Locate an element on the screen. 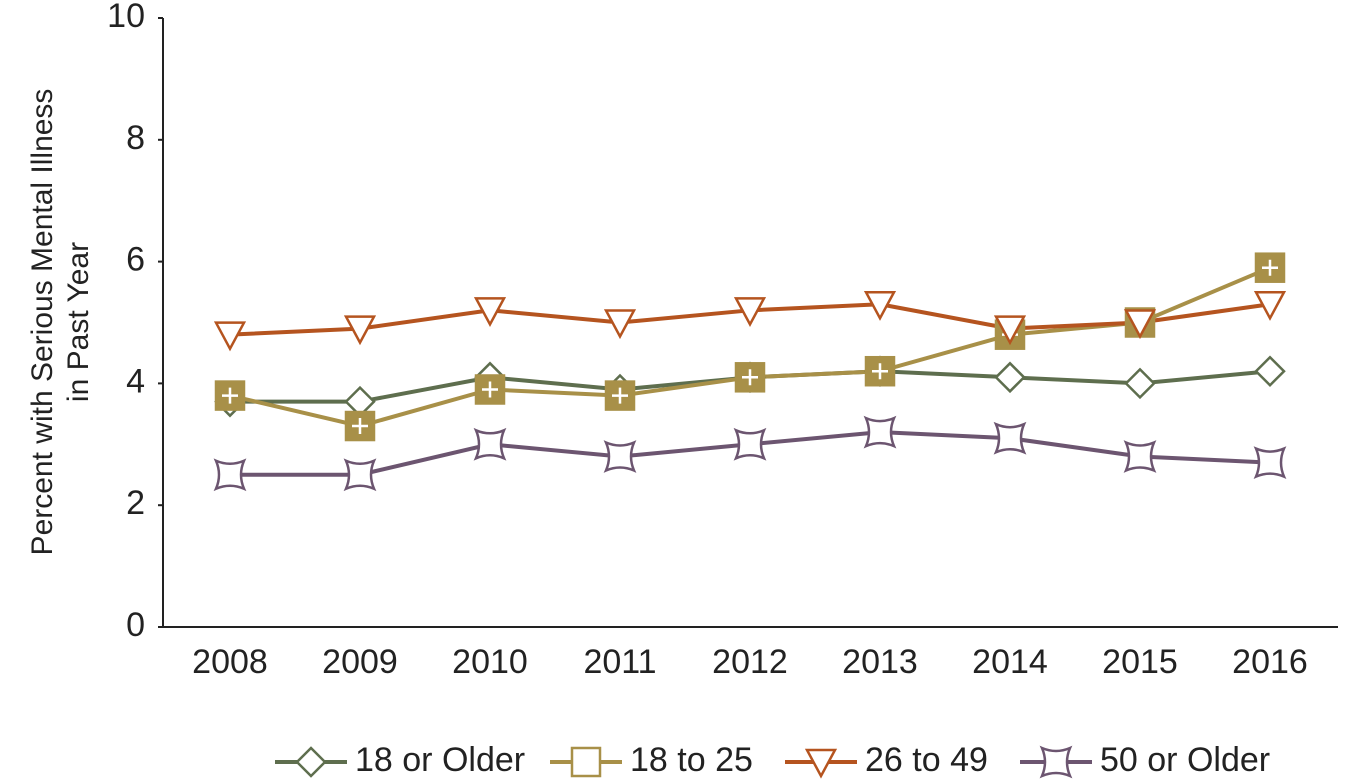 The image size is (1354, 783). legend-label: 50 or Older is located at coordinates (1185, 760).